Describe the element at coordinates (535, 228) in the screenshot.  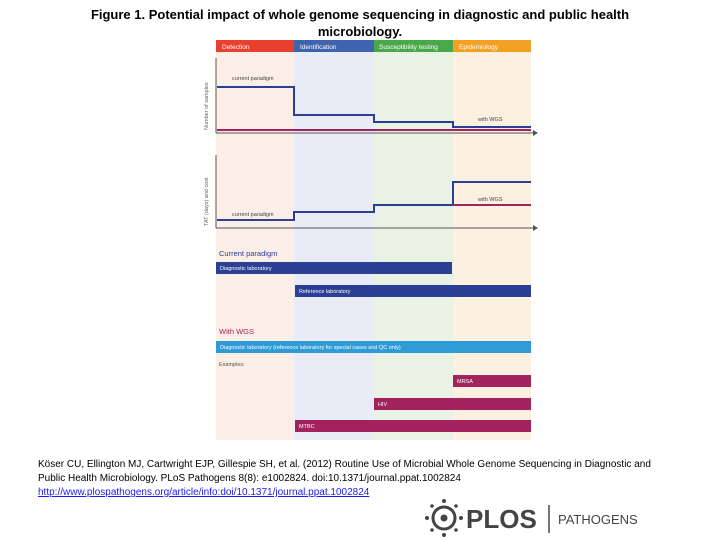
I see `chart2-x-arrow` at that location.